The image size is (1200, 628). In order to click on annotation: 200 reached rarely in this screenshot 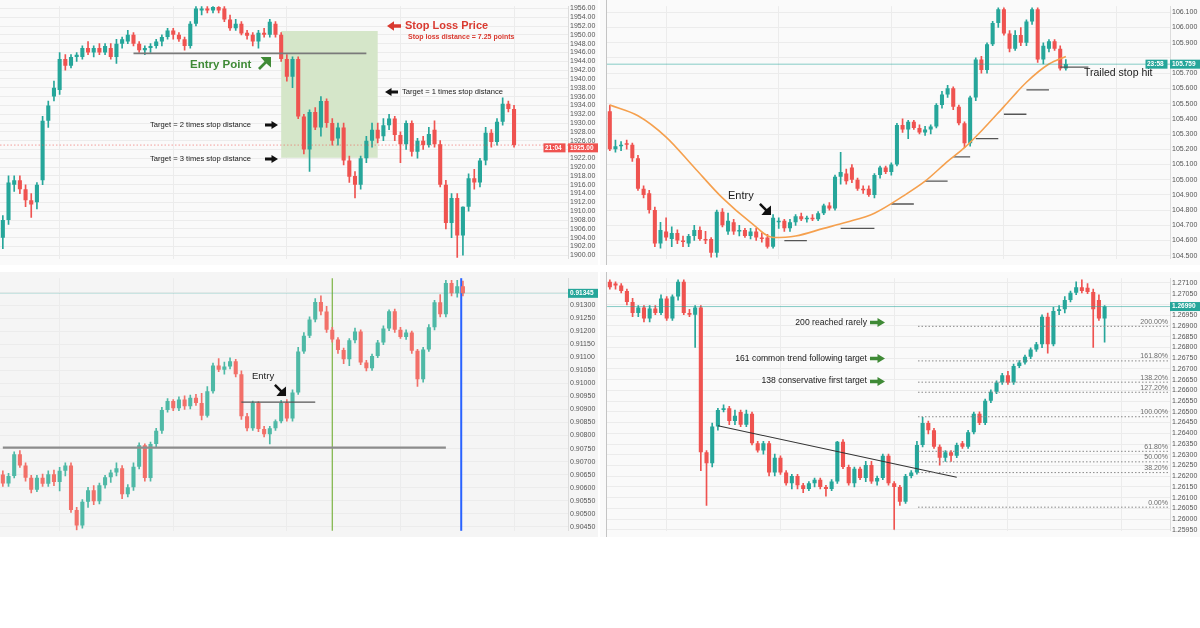, I will do `click(831, 321)`.